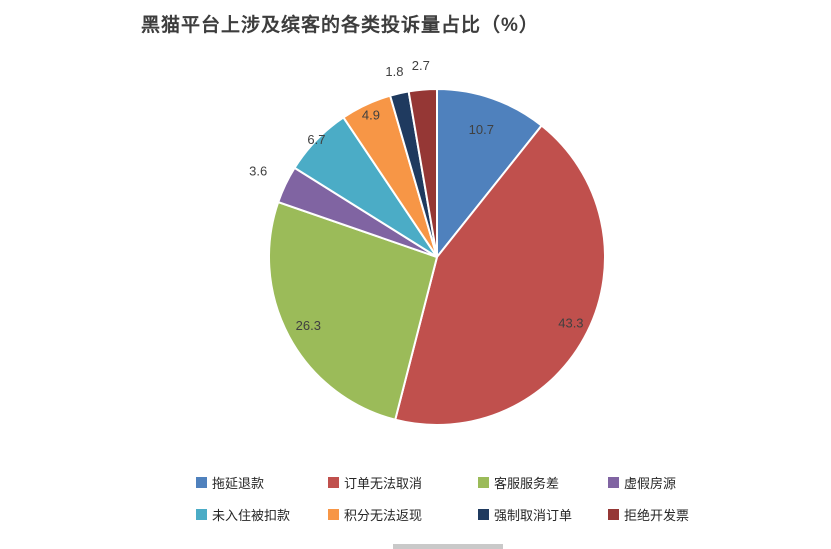 The width and height of the screenshot is (831, 549). I want to click on chart-title: 黑猫平台上涉及缤客的各类投诉量占比（%）, so click(340, 25).